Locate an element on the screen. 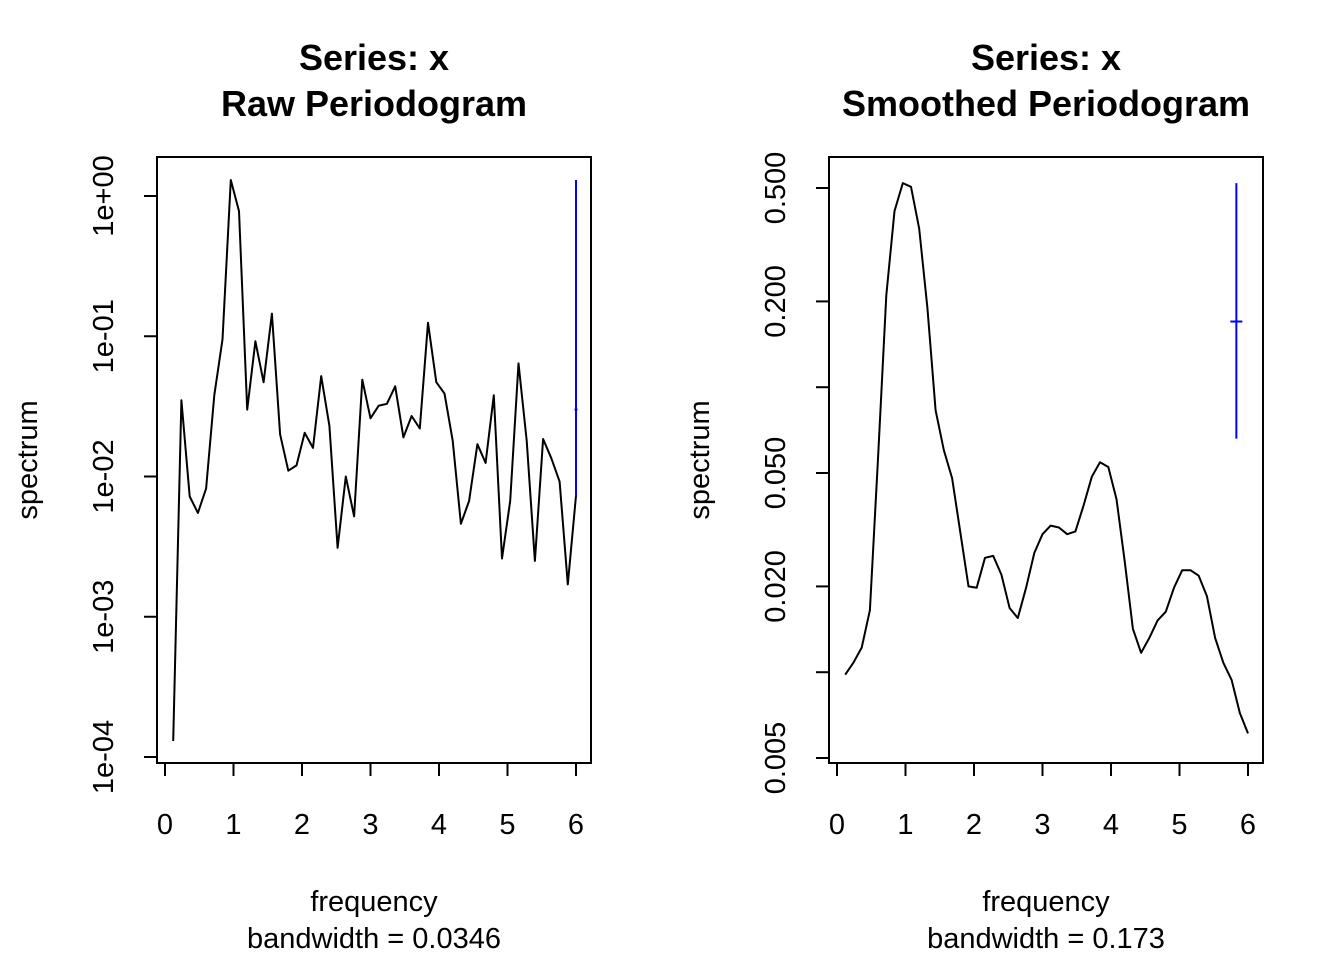 The width and height of the screenshot is (1344, 960). panel2-x-axis: 0 1 2 3 4 5 6 is located at coordinates (1042, 801).